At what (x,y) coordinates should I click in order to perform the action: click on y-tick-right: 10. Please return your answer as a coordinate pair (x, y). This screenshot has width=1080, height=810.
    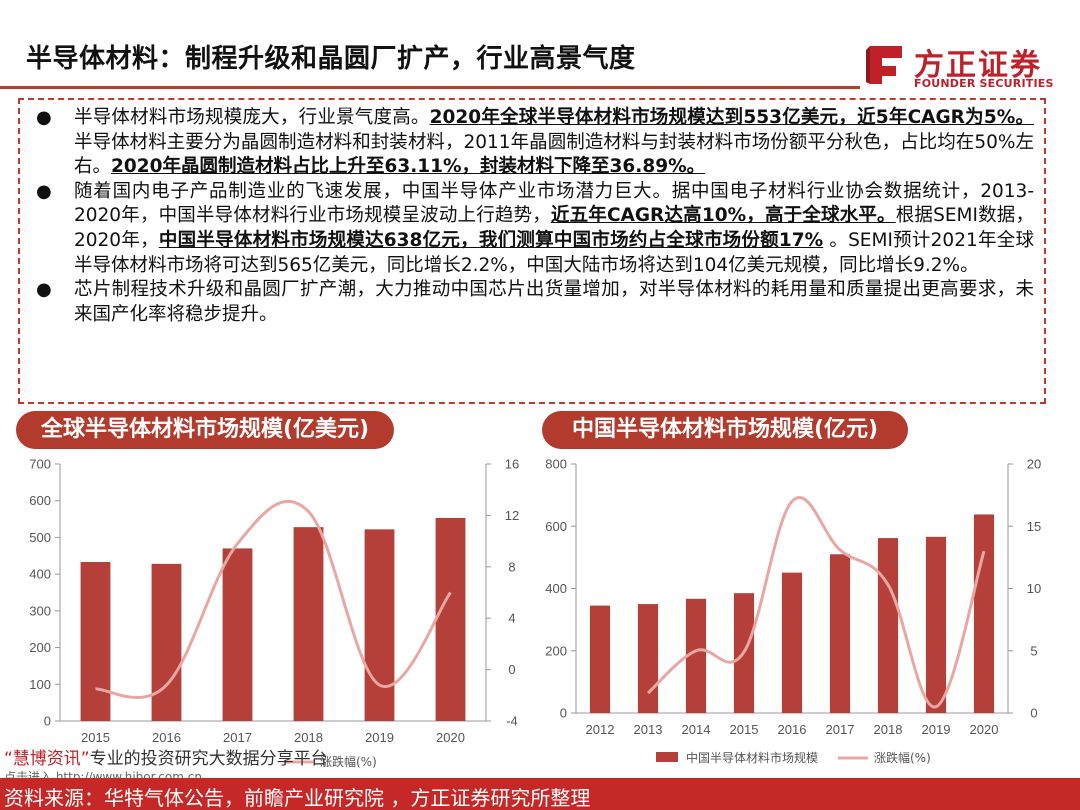
    Looking at the image, I should click on (1034, 588).